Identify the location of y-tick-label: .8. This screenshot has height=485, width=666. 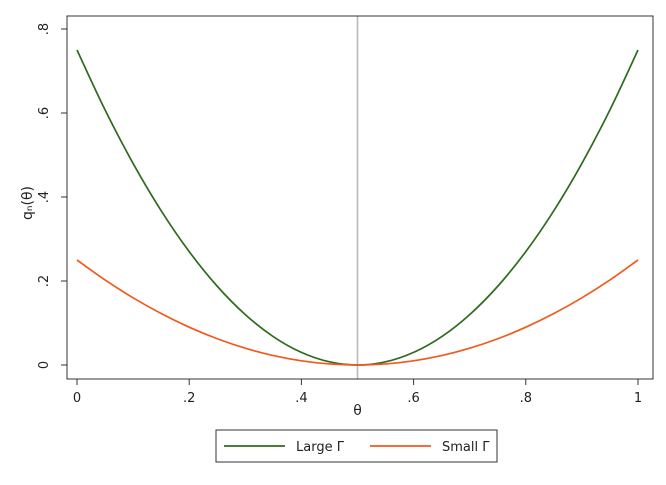
(44, 29).